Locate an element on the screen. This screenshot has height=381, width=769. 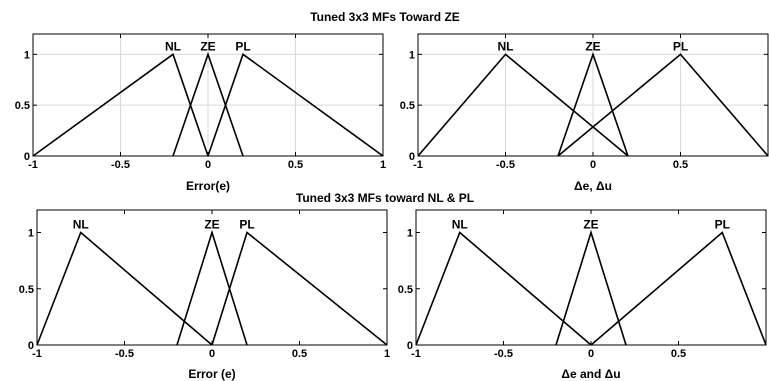
x-axis-label: Δe, Δu is located at coordinates (593, 186).